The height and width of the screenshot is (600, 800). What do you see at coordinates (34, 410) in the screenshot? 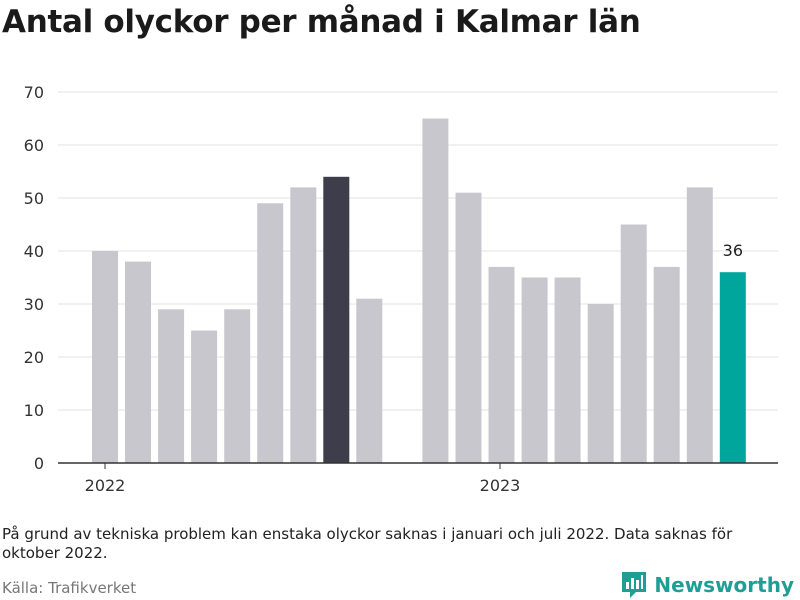
I see `y-tick-label: 10` at bounding box center [34, 410].